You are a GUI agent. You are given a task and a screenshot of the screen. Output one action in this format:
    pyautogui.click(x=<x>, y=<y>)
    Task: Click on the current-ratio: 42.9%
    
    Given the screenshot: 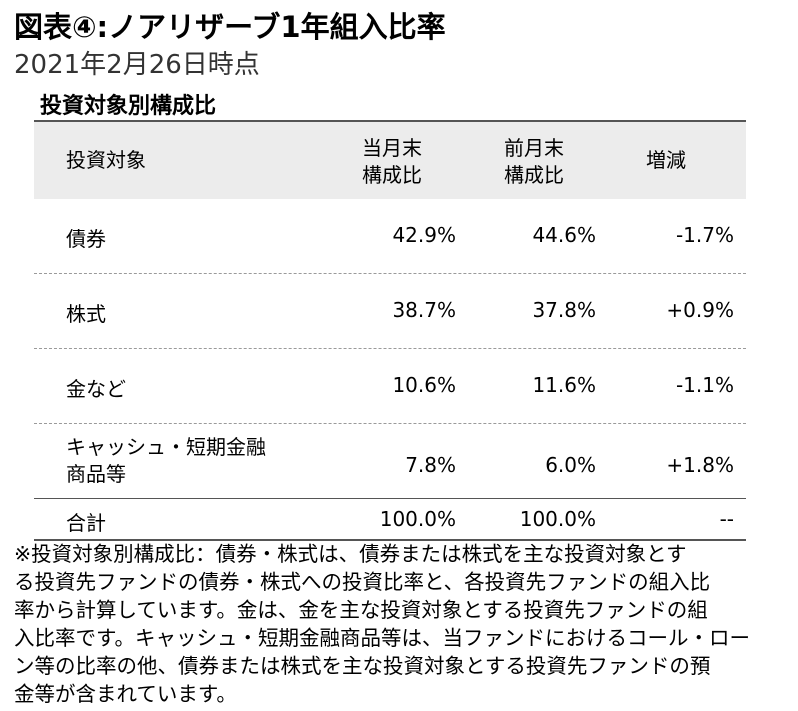 What is the action you would take?
    pyautogui.click(x=424, y=235)
    